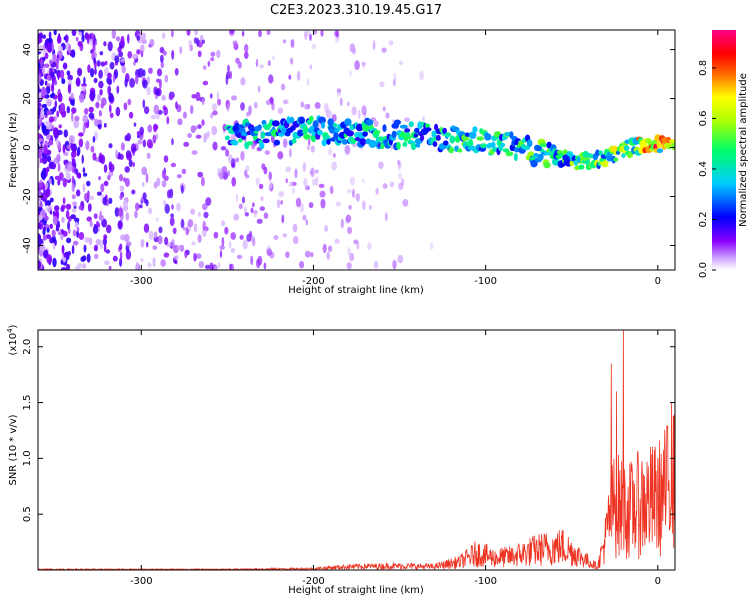  Describe the element at coordinates (27, 147) in the screenshot. I see `y-tick-label: 0` at that location.